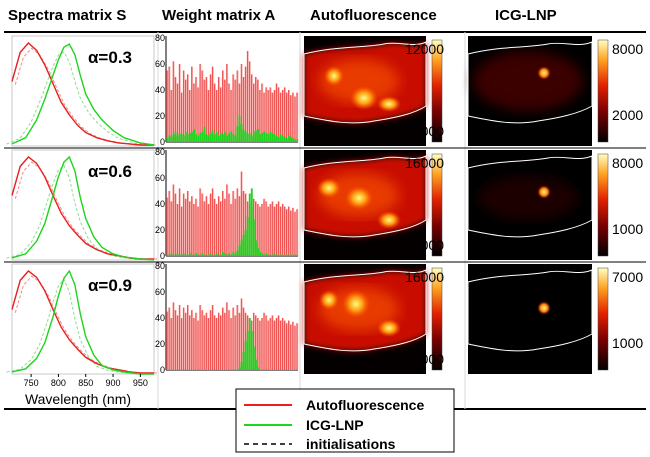 The width and height of the screenshot is (650, 457). What do you see at coordinates (110, 171) in the screenshot?
I see `alpha-label: α=0.6` at bounding box center [110, 171].